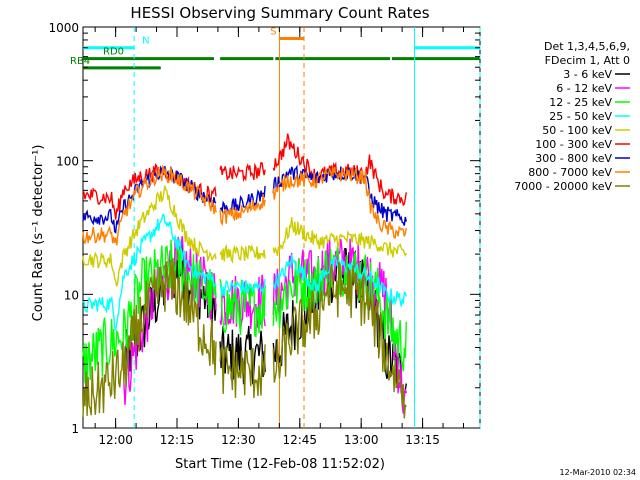 This screenshot has height=480, width=640. I want to click on legend-entry-label: 800 - 7000 keV, so click(570, 172).